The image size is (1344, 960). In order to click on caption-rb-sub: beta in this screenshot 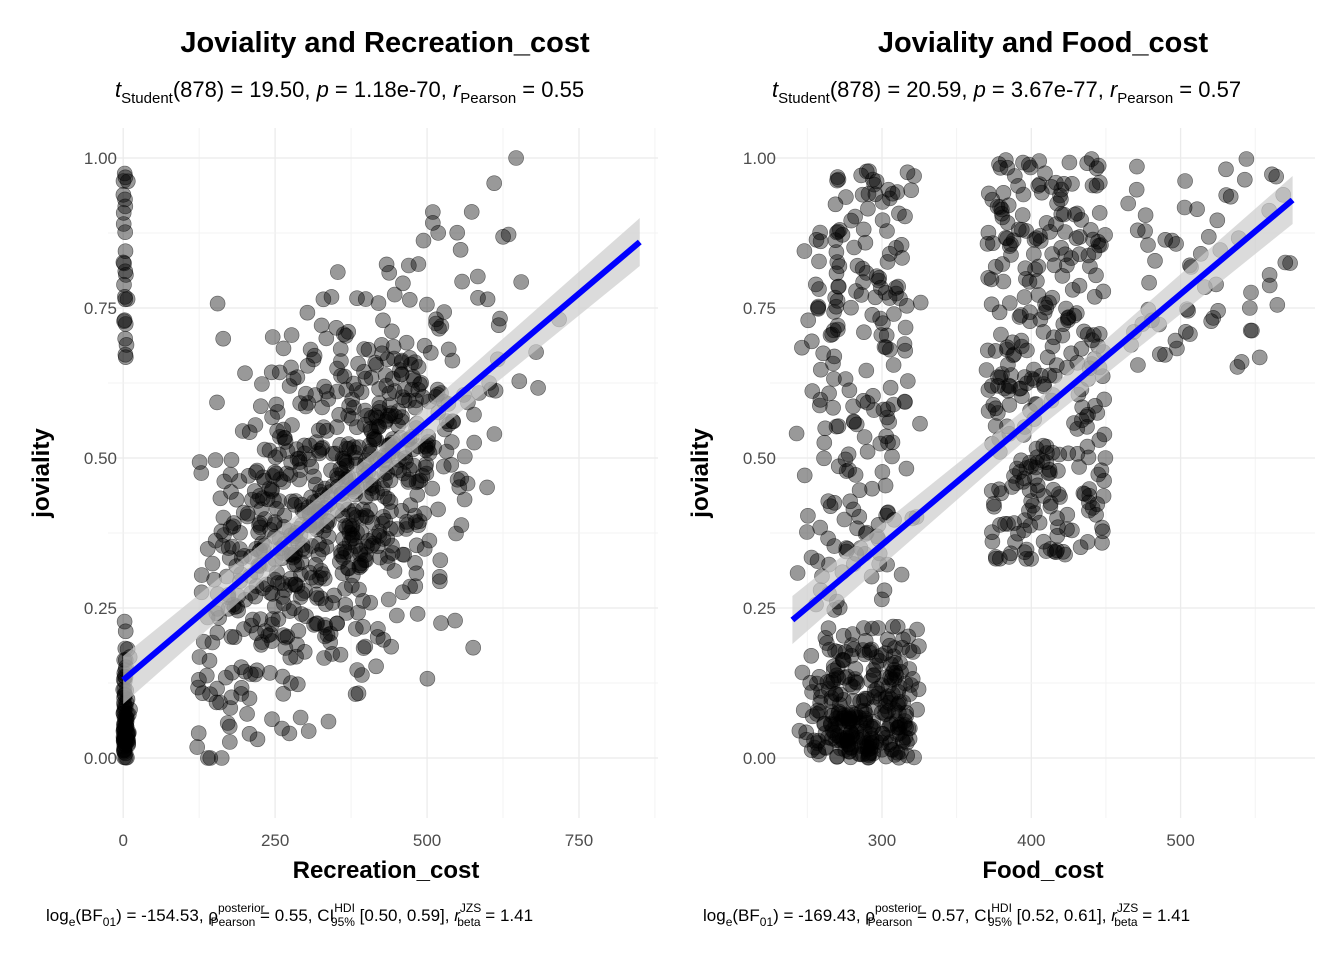, I will do `click(469, 922)`.